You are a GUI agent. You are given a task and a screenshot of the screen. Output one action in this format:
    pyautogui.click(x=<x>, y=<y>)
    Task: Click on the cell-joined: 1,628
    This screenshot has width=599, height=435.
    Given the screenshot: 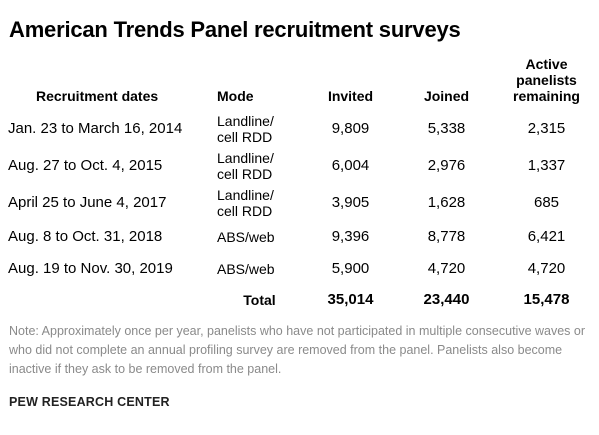 What is the action you would take?
    pyautogui.click(x=446, y=202)
    